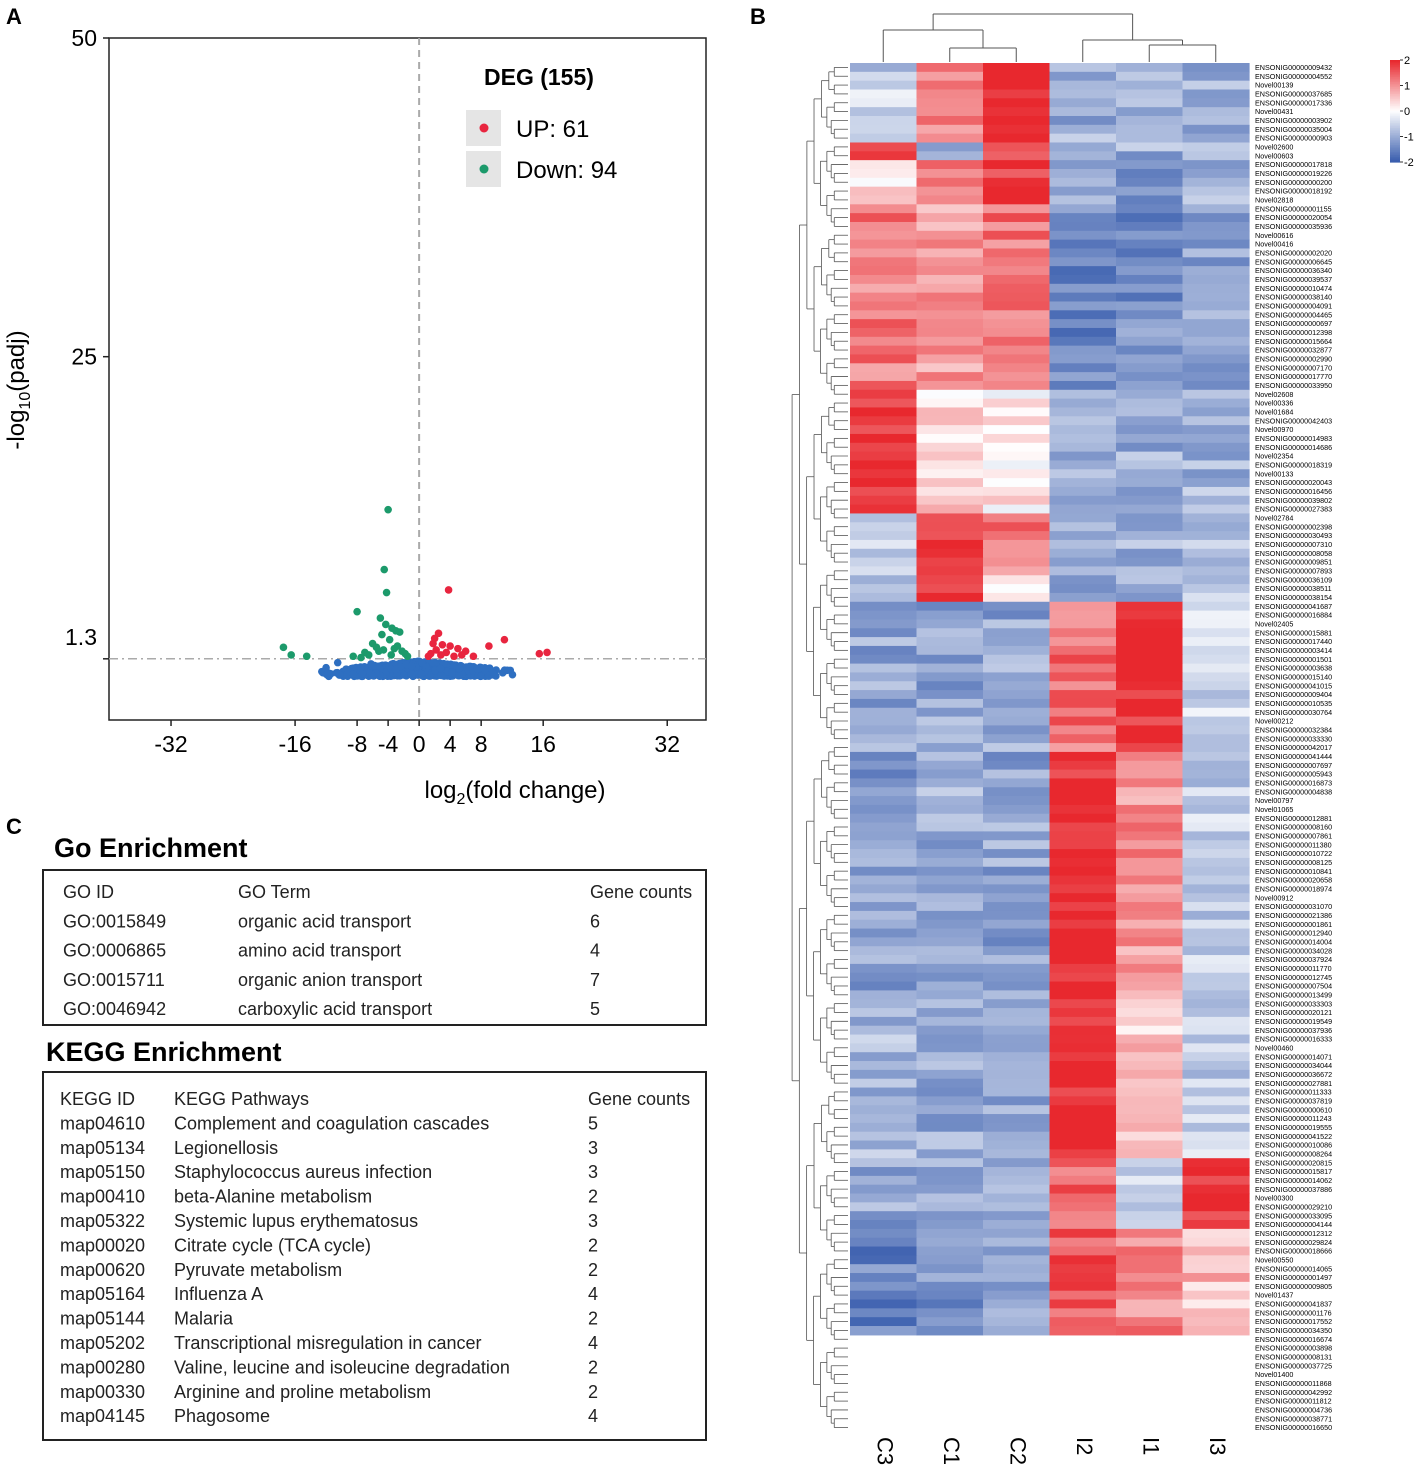  I want to click on row-label: ENSONIG00000035004, so click(1293, 129).